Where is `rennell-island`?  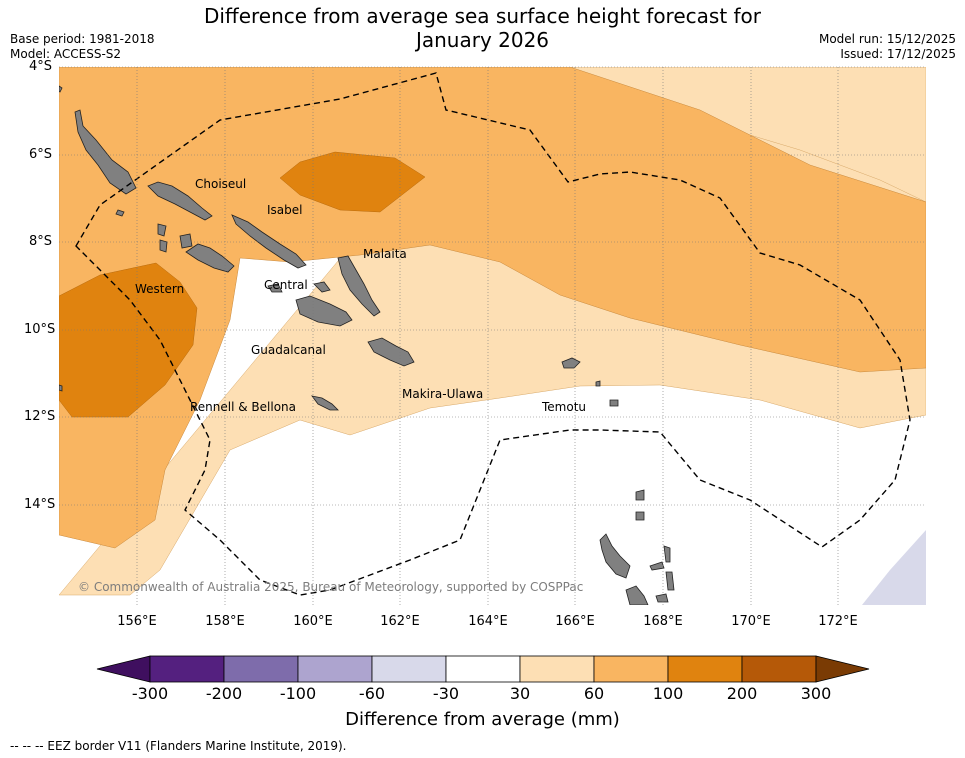
rennell-island is located at coordinates (325, 403).